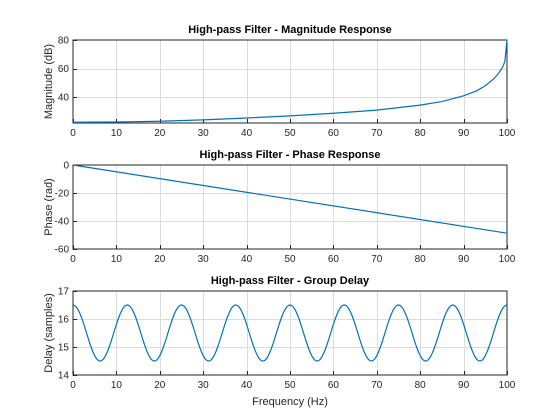  What do you see at coordinates (62, 194) in the screenshot?
I see `phase-y-tick-label: -20` at bounding box center [62, 194].